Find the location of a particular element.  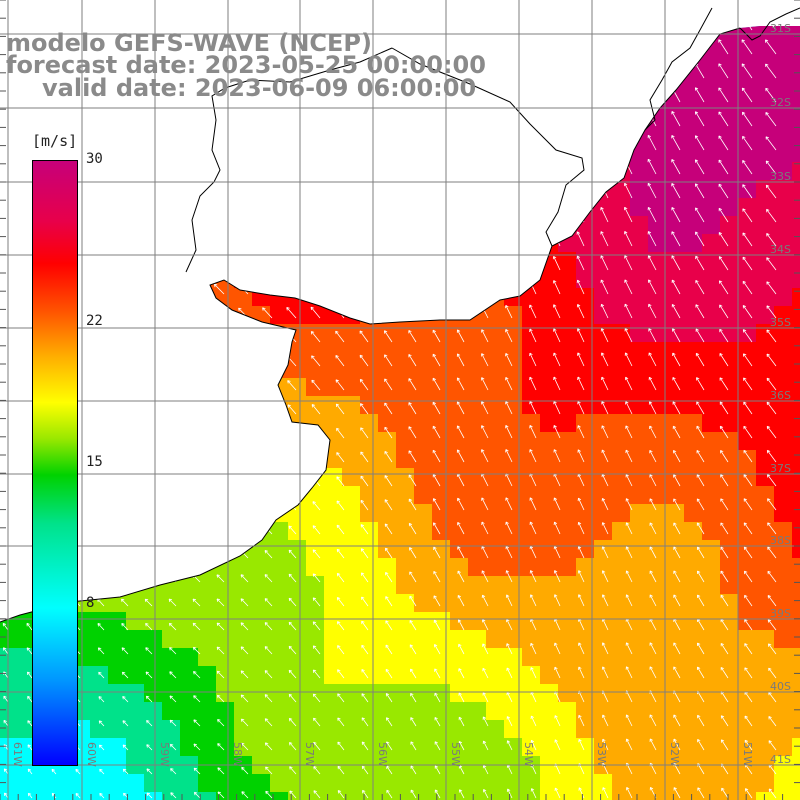

longitude-label: 53W is located at coordinates (601, 754).